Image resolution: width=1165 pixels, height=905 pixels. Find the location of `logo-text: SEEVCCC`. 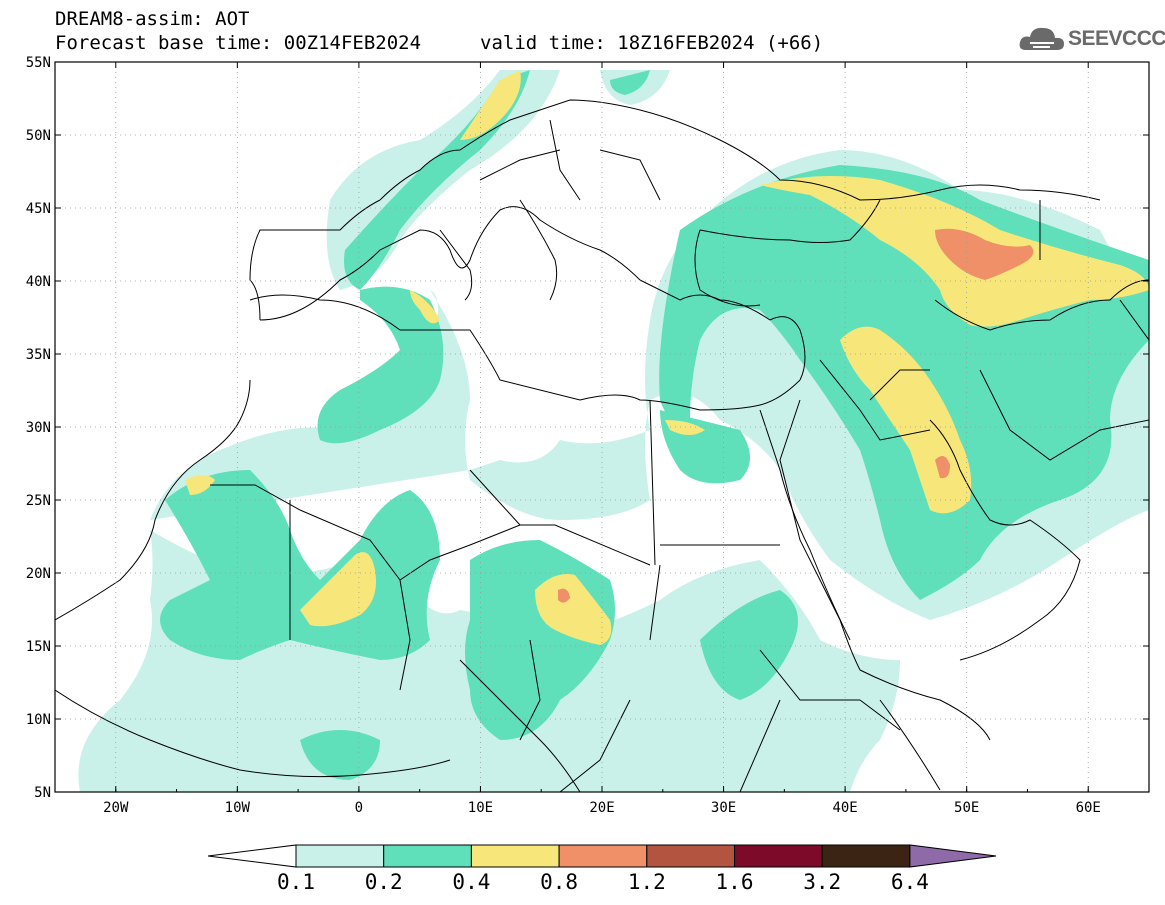

logo-text: SEEVCCC is located at coordinates (1116, 38).